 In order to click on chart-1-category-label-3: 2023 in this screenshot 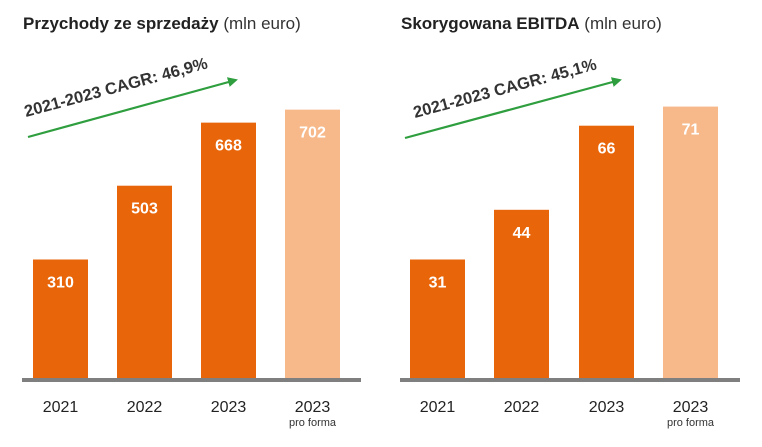, I will do `click(229, 407)`.